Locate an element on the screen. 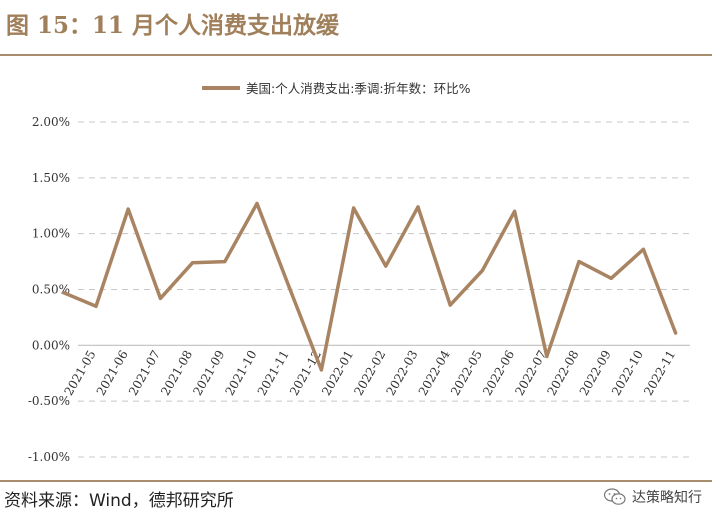  wechat-icon is located at coordinates (615, 496).